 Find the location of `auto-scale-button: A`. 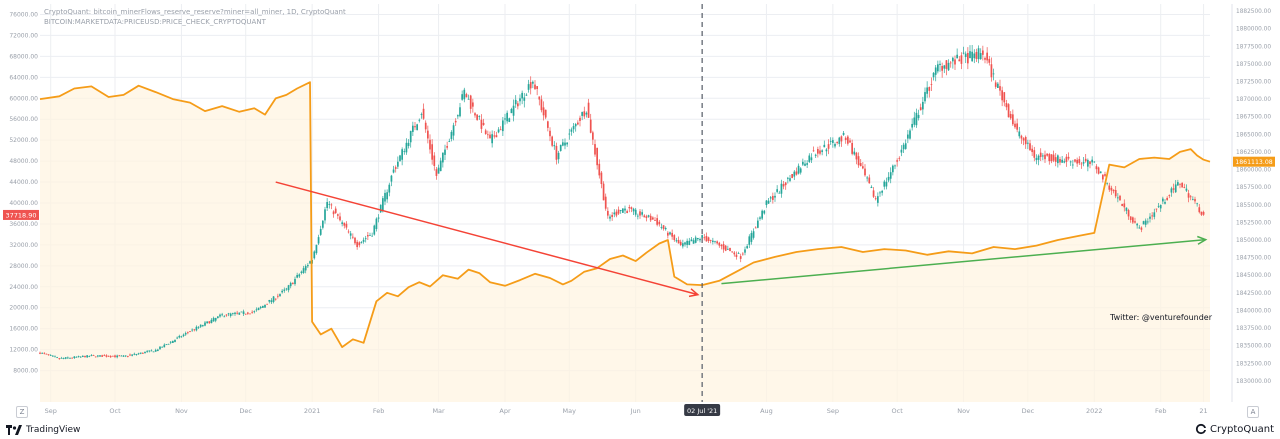

auto-scale-button: A is located at coordinates (1253, 412).